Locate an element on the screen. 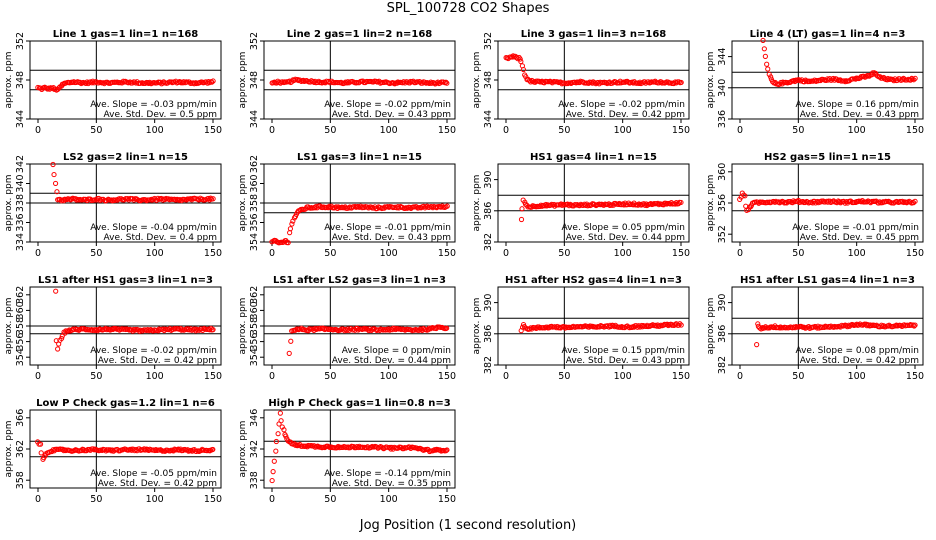  stats-slope: Ave. Slope = 0.05 ppm/min is located at coordinates (623, 228).